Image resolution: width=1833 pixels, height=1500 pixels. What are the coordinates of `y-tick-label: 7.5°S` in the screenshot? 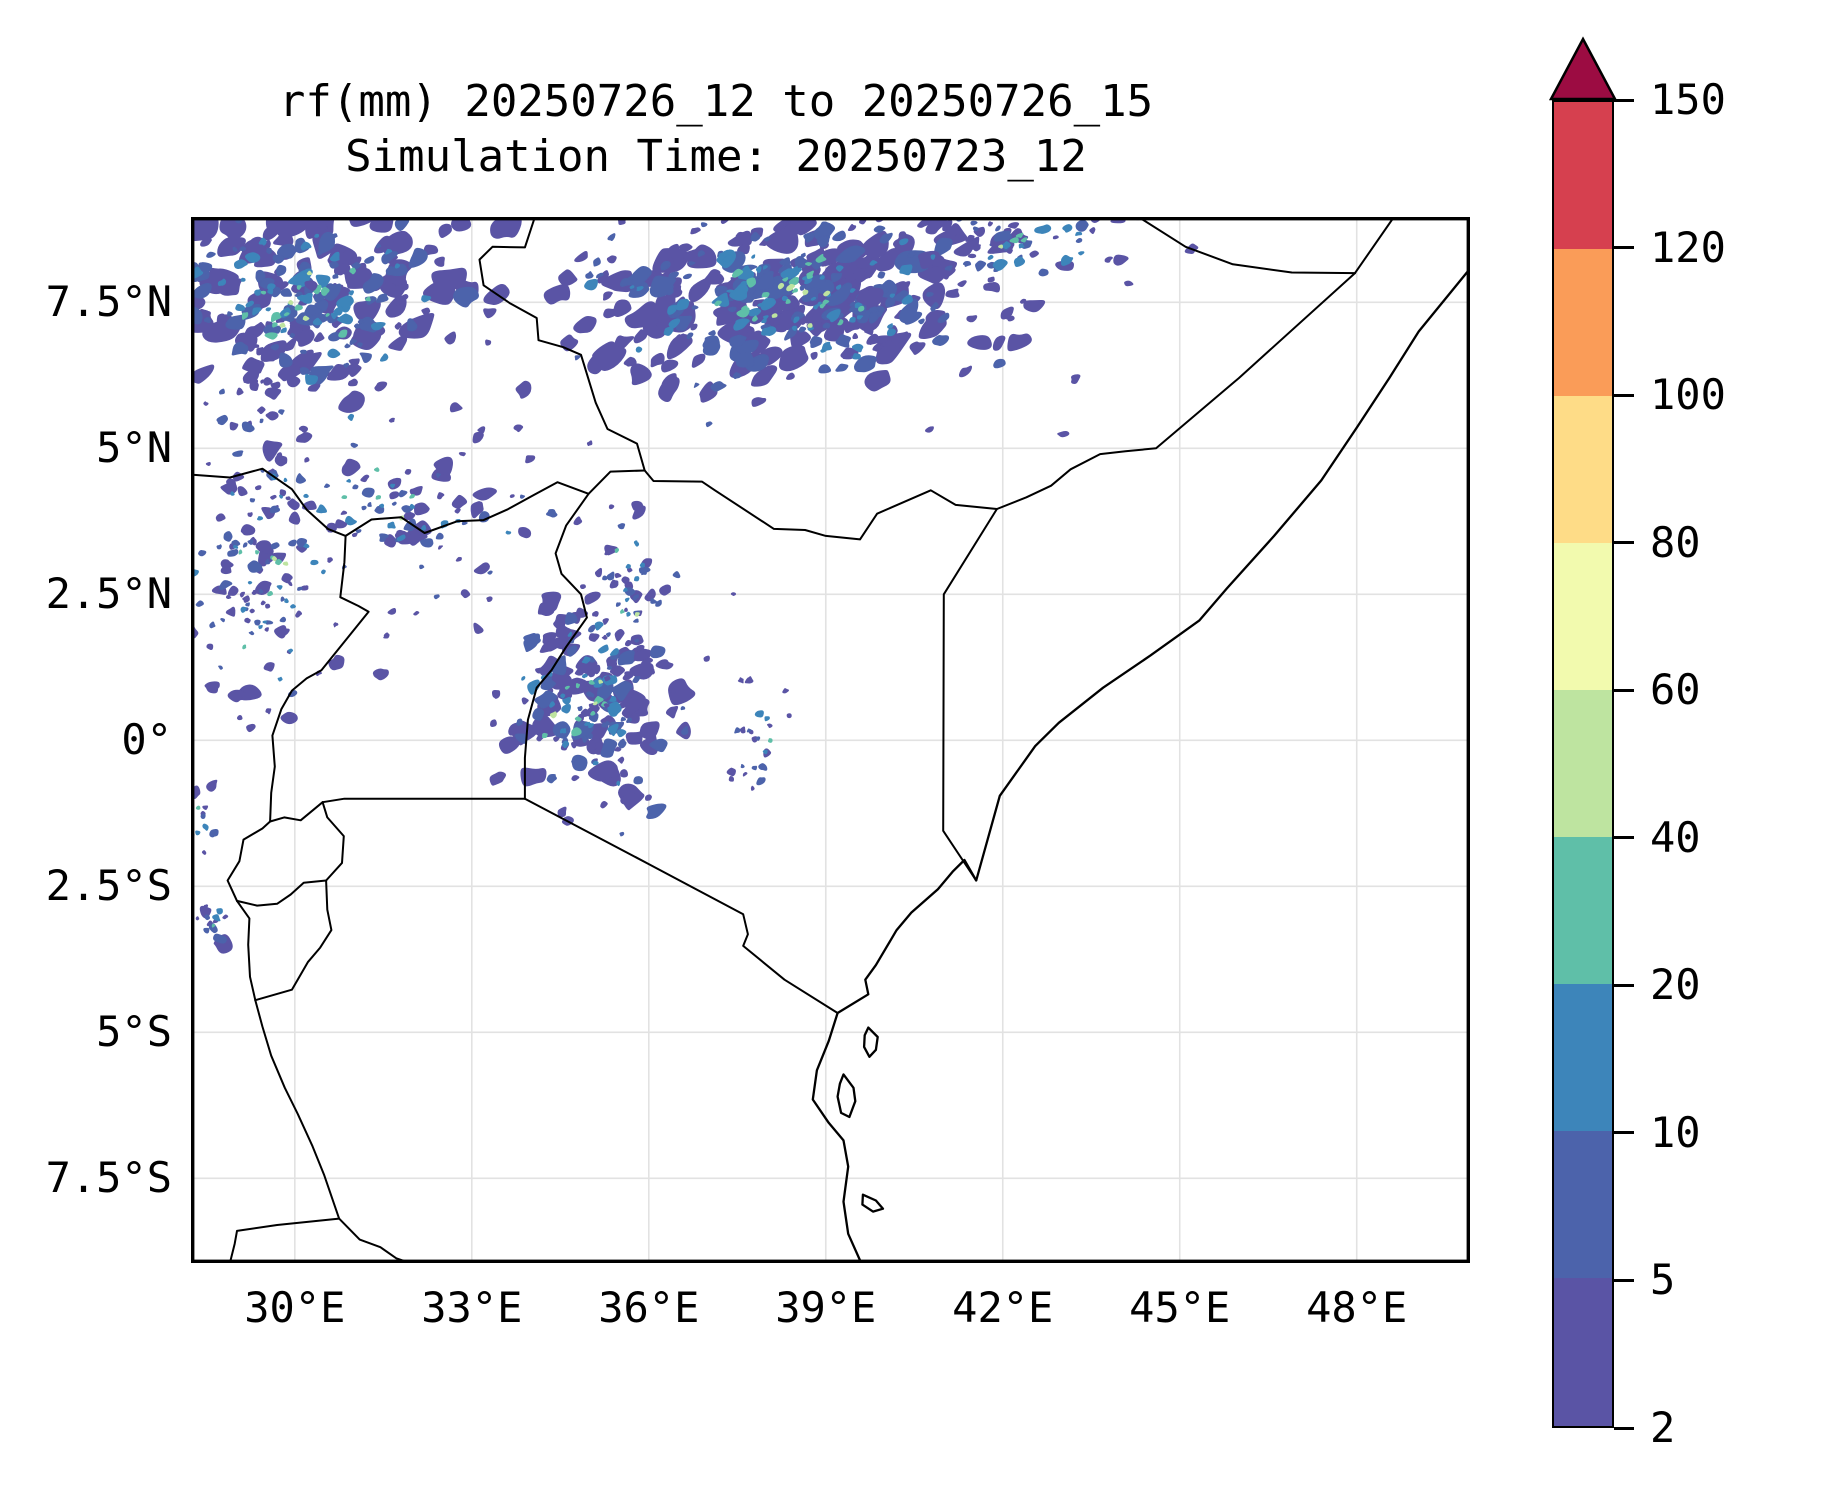 It's located at (108, 1178).